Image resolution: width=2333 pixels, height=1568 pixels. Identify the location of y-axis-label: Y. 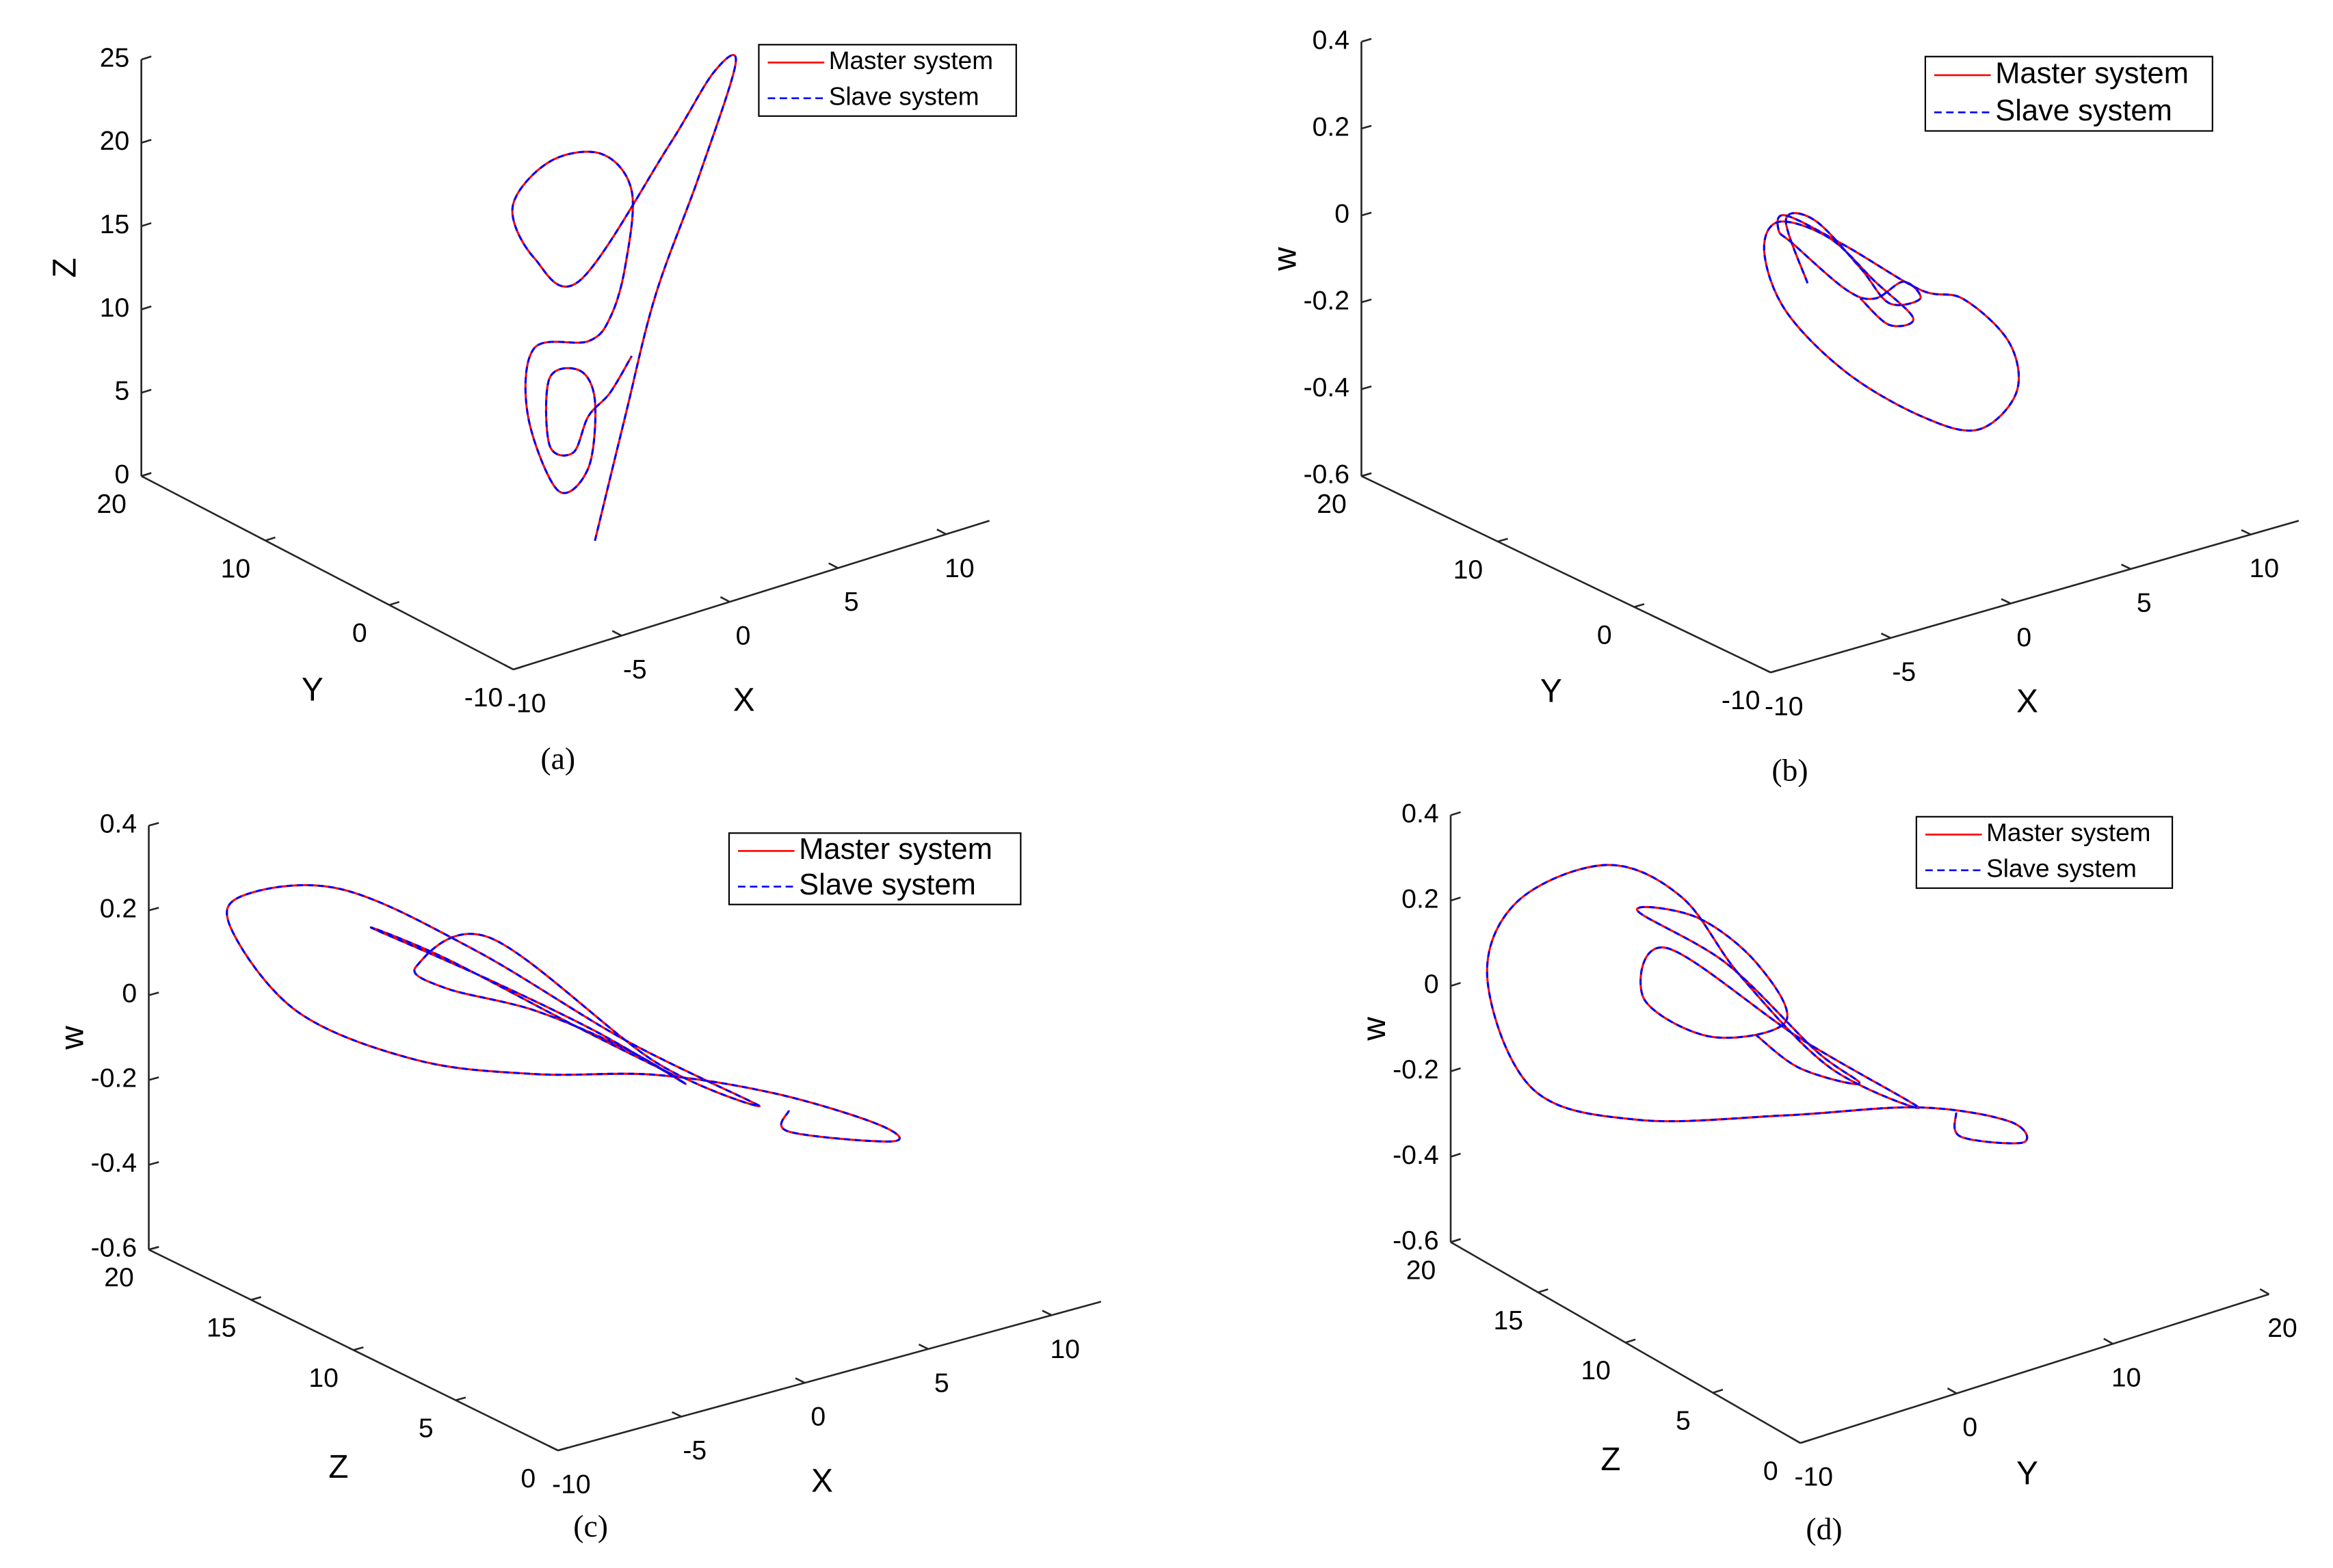
(313, 690).